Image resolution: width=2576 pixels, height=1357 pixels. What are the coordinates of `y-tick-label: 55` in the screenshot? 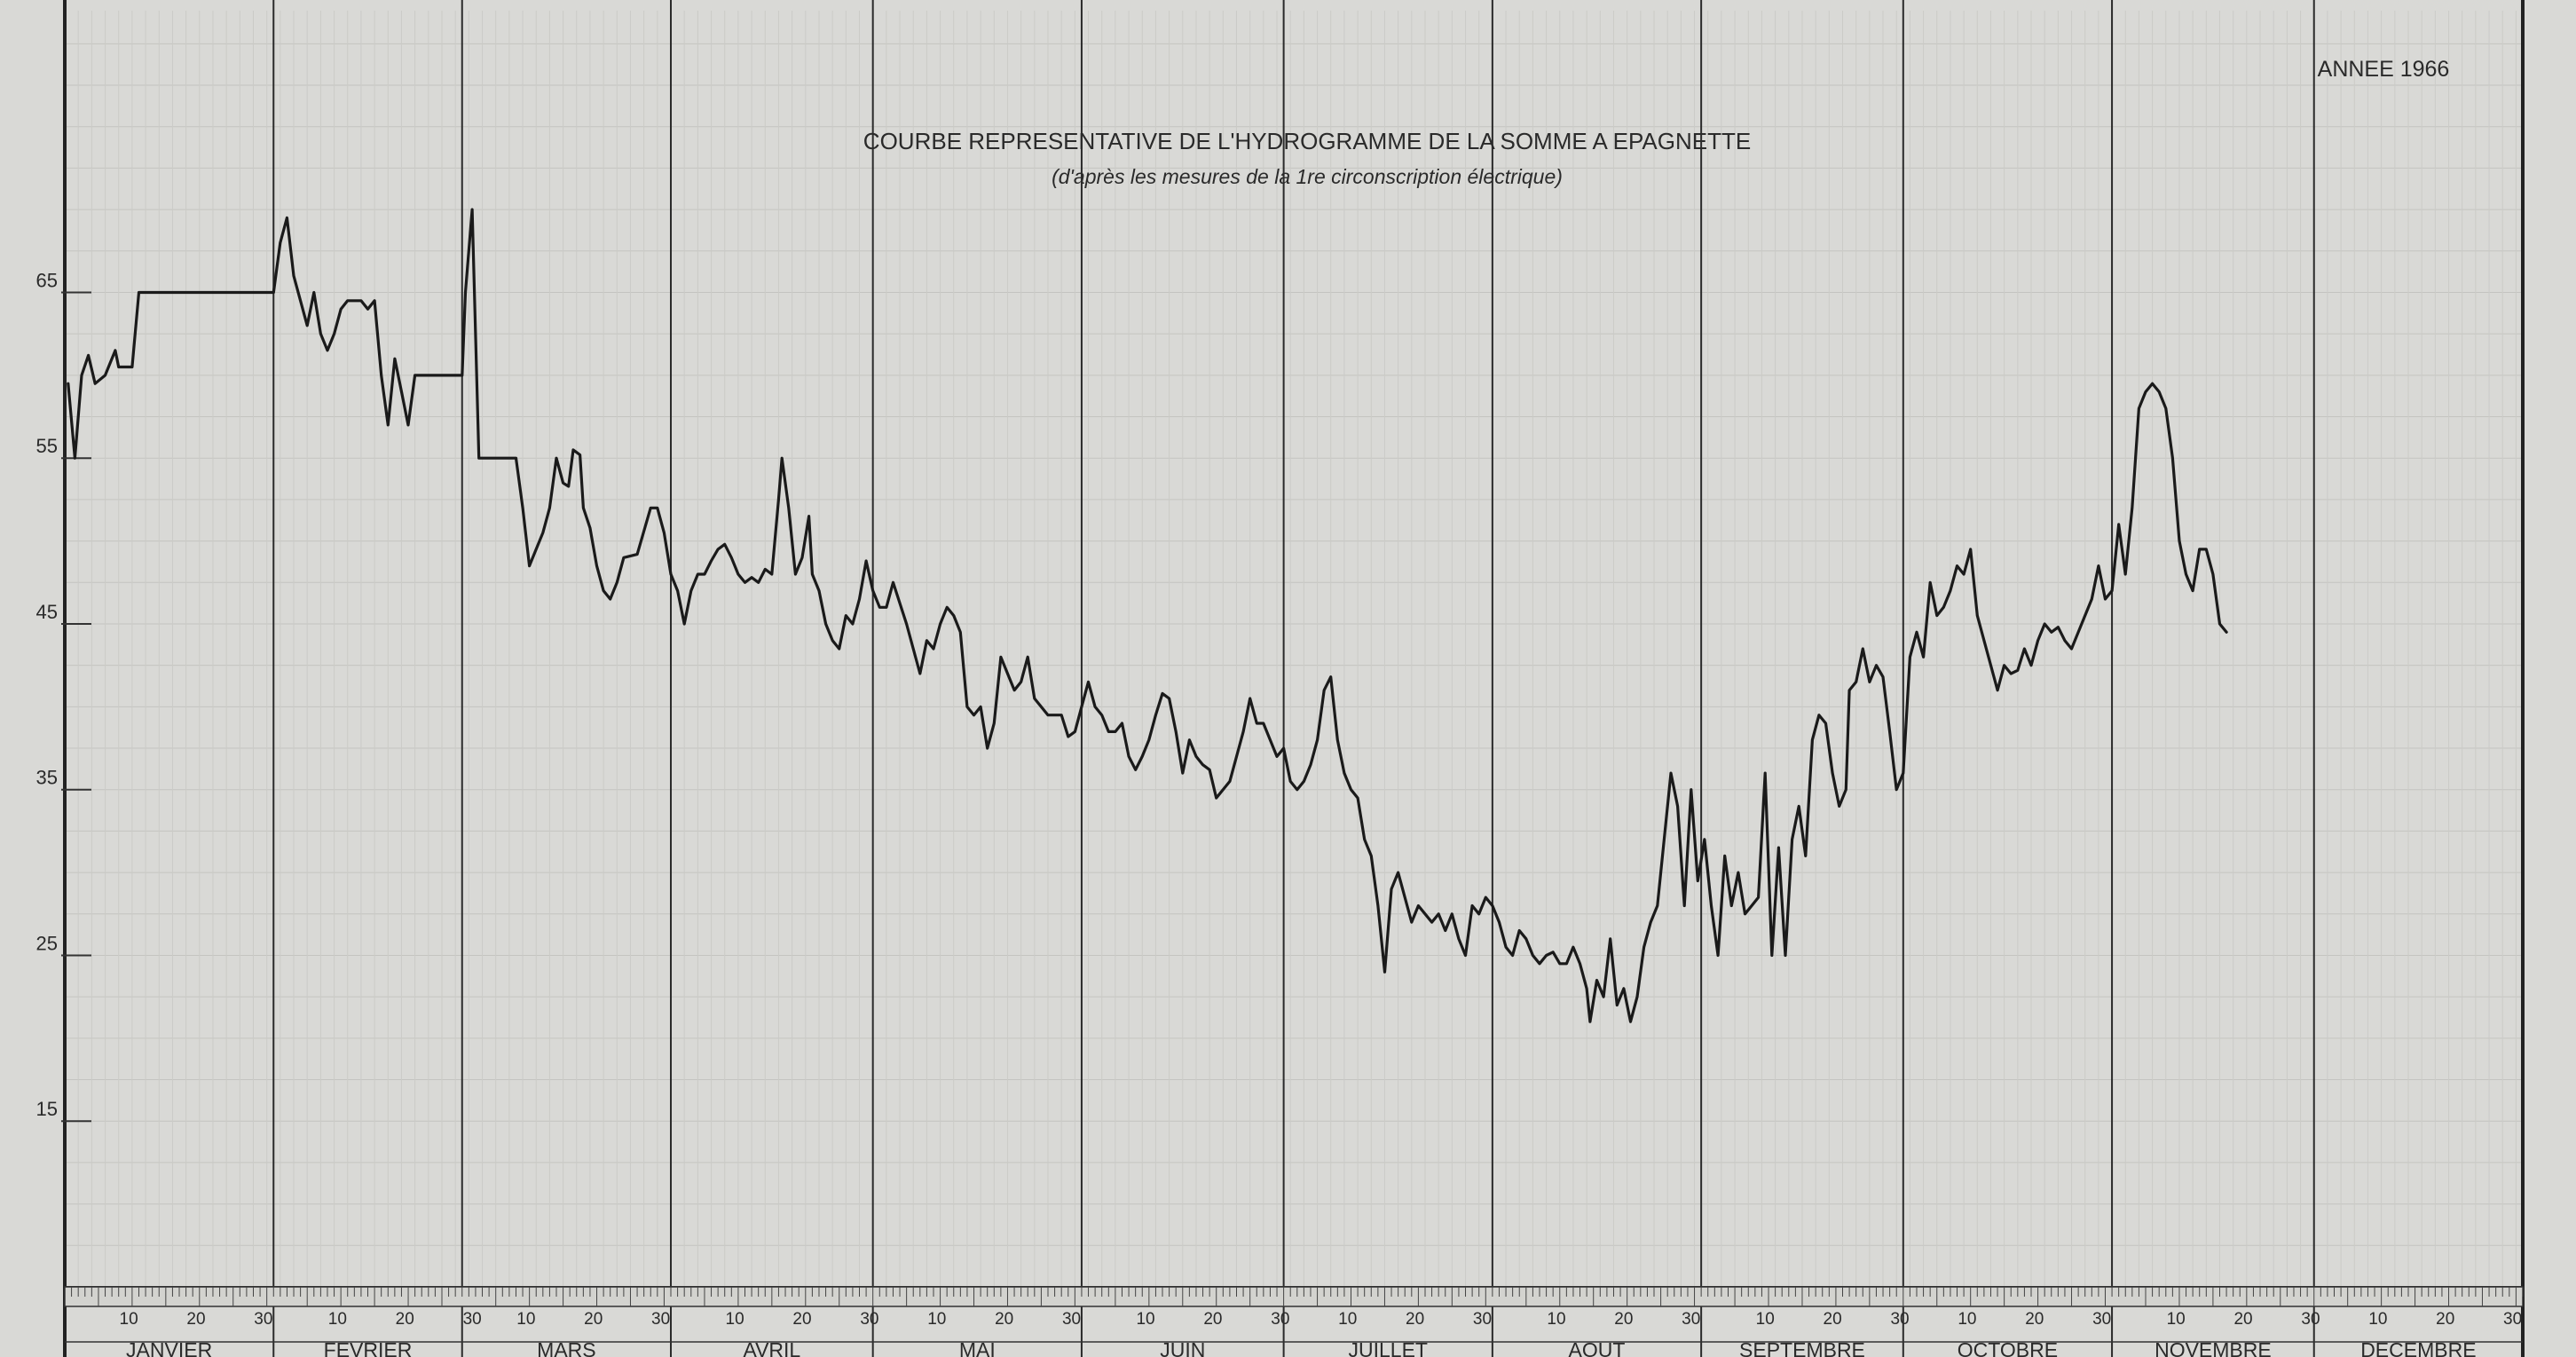 It's located at (47, 446).